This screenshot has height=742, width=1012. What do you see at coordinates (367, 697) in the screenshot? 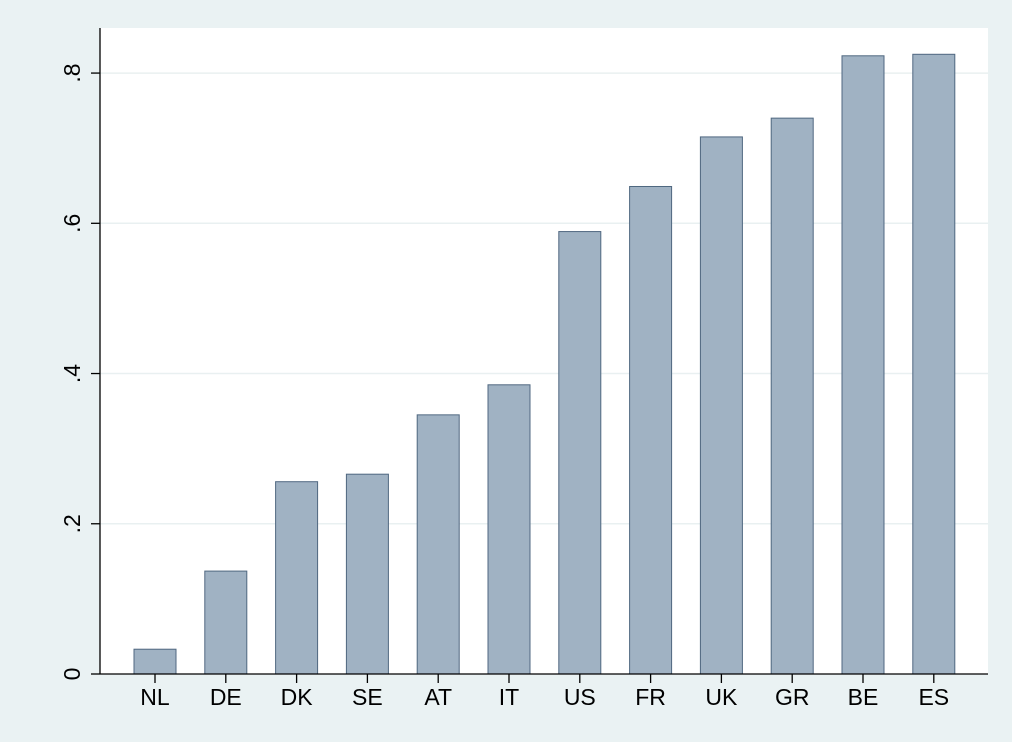
I see `x-tick-label-se: SE` at bounding box center [367, 697].